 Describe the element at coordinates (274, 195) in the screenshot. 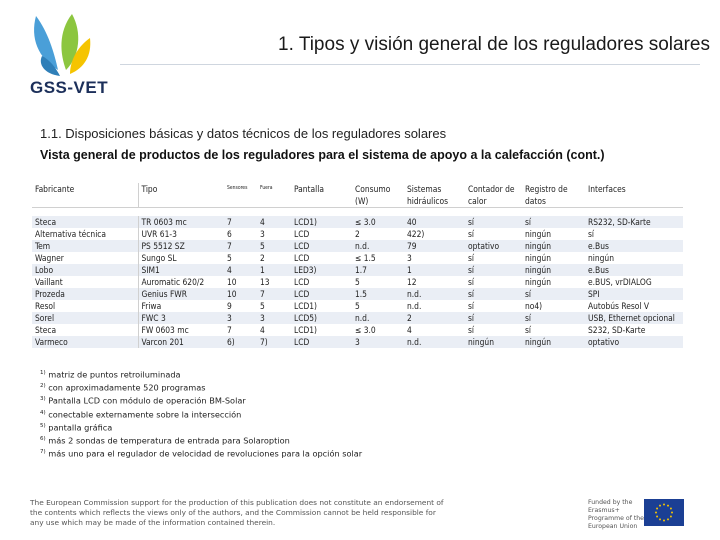

I see `col-header: Fuera` at that location.